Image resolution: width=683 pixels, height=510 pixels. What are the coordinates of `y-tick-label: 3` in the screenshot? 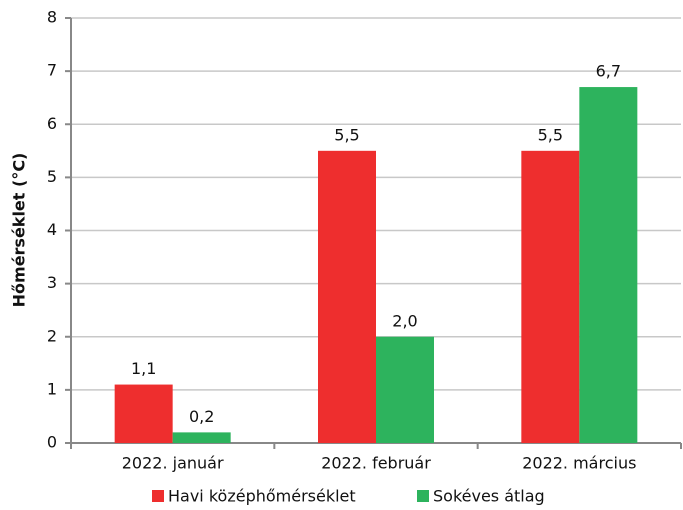 It's located at (52, 282).